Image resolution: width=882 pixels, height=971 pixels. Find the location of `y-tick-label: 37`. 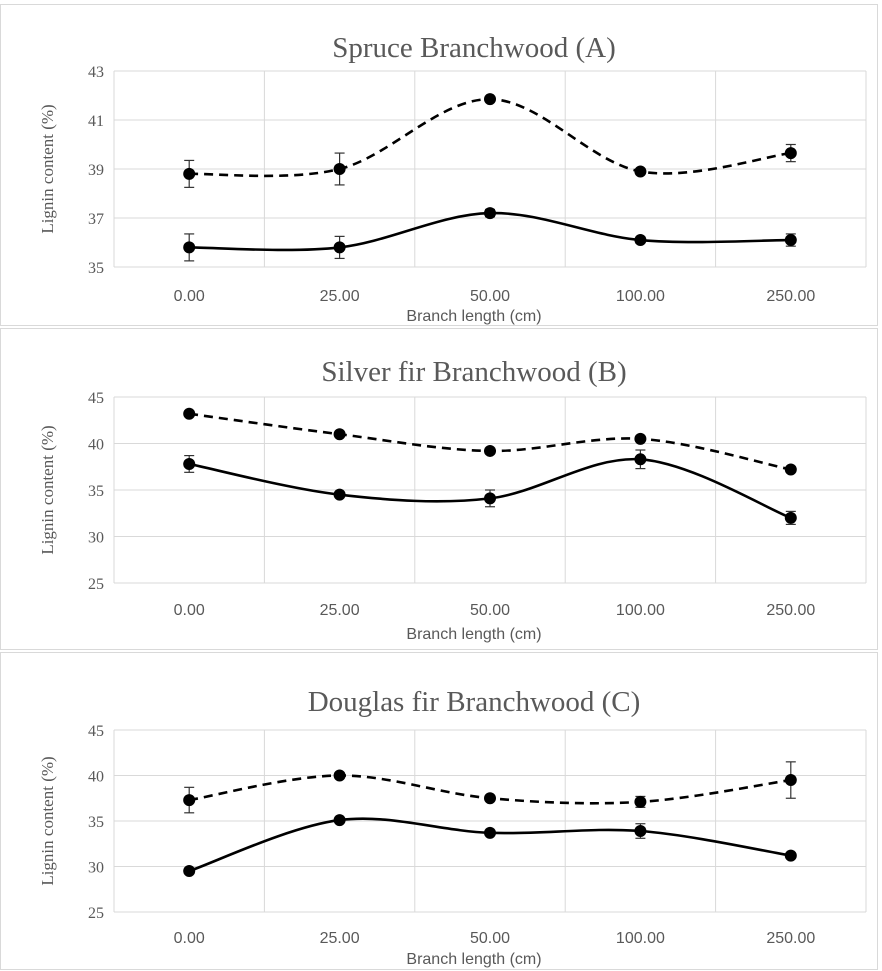

y-tick-label: 37 is located at coordinates (96, 219).